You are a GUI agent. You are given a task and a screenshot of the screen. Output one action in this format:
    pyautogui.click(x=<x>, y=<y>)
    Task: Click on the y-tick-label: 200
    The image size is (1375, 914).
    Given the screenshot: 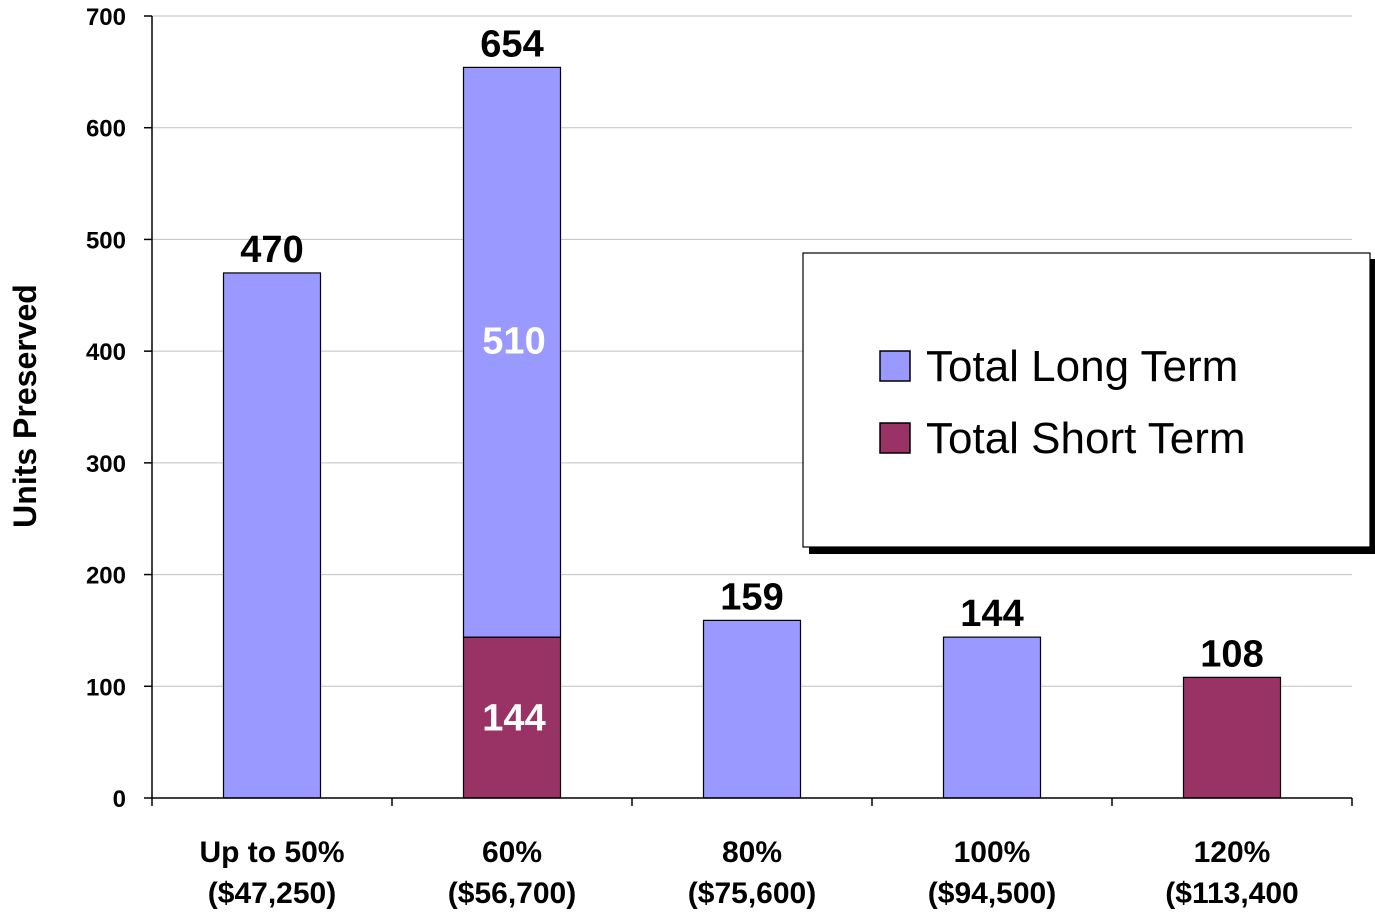 What is the action you would take?
    pyautogui.click(x=106, y=576)
    